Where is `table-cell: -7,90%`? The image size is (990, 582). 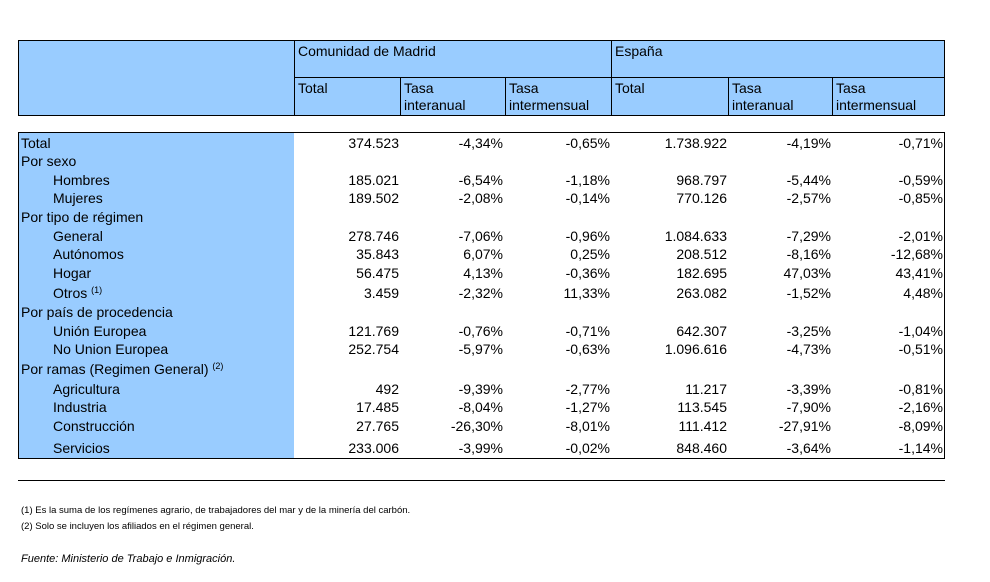 table-cell: -7,90% is located at coordinates (808, 407).